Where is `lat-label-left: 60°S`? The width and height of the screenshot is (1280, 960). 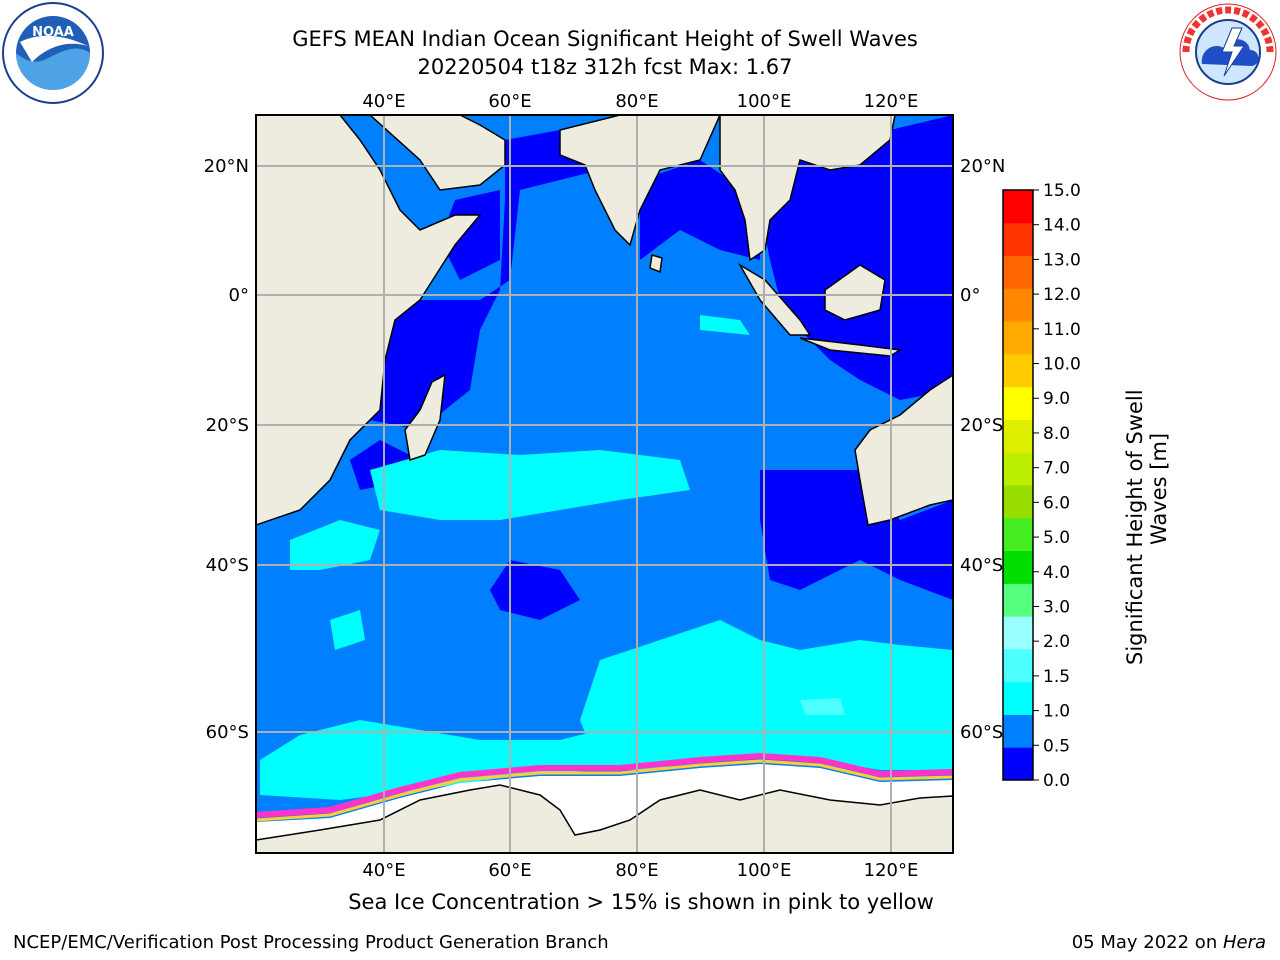 lat-label-left: 60°S is located at coordinates (227, 732).